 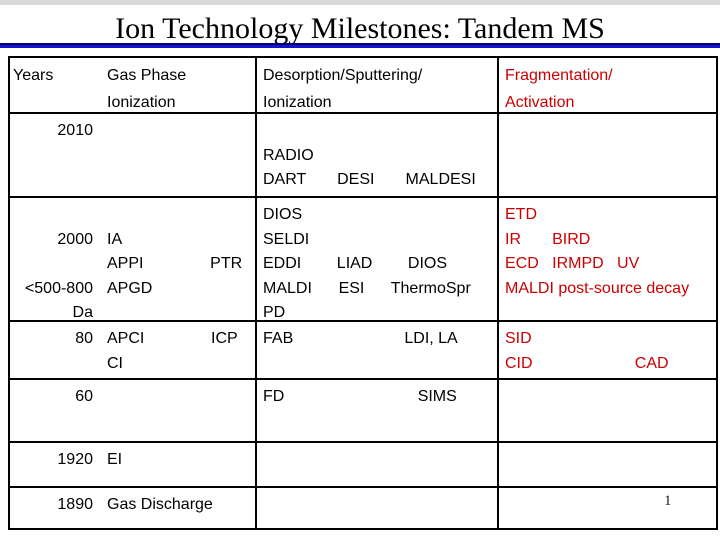 I want to click on cell-80-years-gas: 80 APCI ICP CI, so click(x=132, y=350).